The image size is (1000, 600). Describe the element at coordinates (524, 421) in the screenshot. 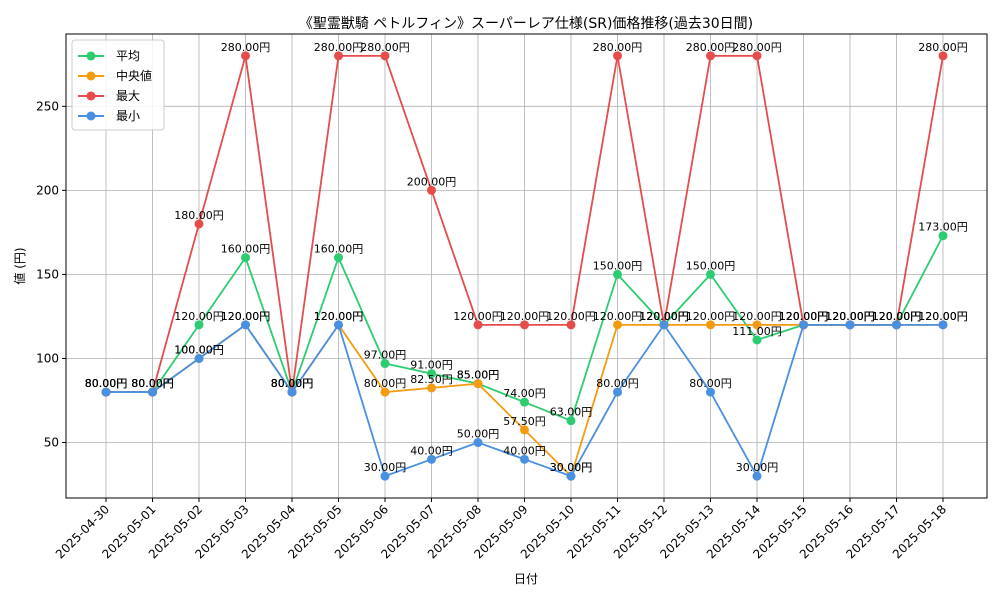

I see `data-label: 57.50円` at that location.